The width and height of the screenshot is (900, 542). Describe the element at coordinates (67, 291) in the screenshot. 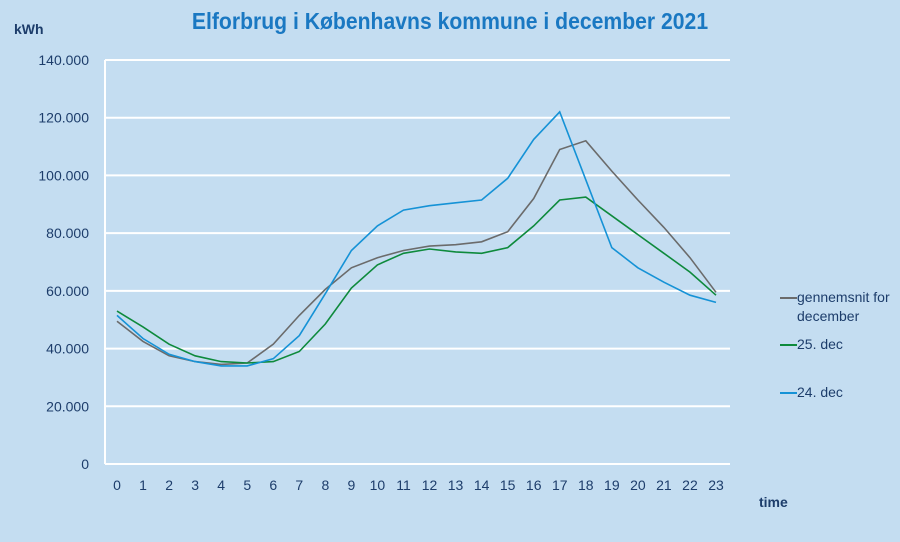

I see `y-tick-label: 60.000` at that location.